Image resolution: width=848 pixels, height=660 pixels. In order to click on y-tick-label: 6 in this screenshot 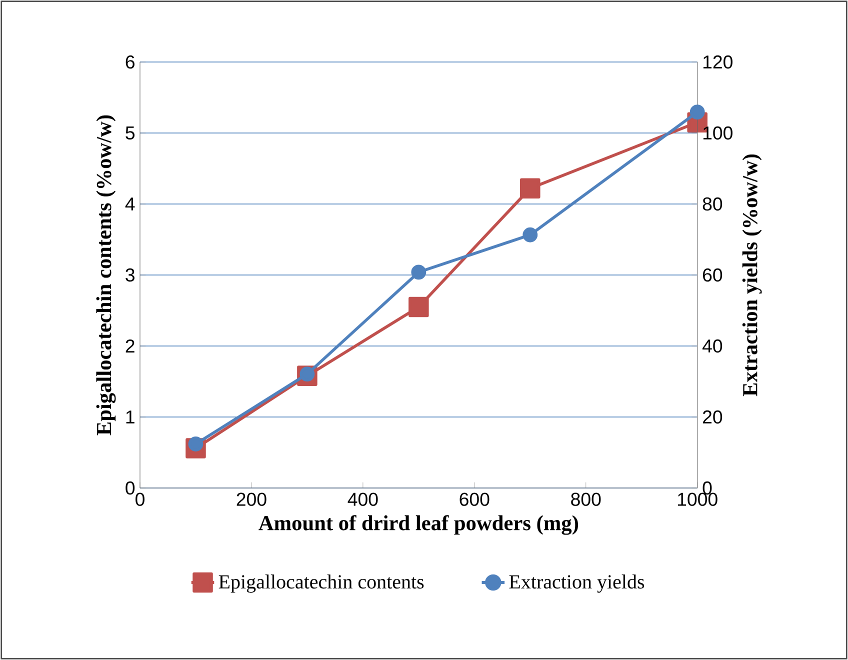, I will do `click(130, 62)`.